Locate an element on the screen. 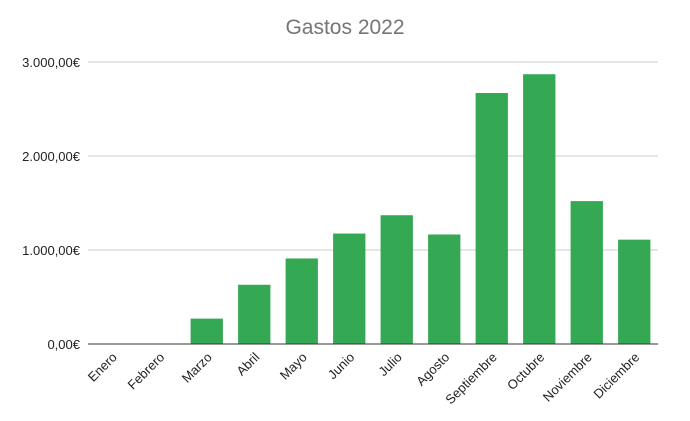  y-tick-label: 3.000,00€ is located at coordinates (51, 62).